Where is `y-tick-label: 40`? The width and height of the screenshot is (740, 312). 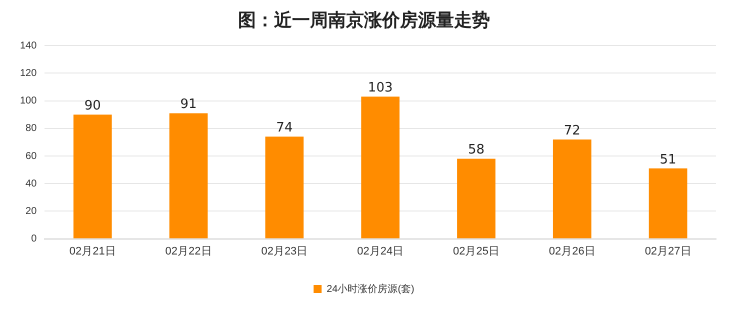 y-tick-label: 40 is located at coordinates (32, 184).